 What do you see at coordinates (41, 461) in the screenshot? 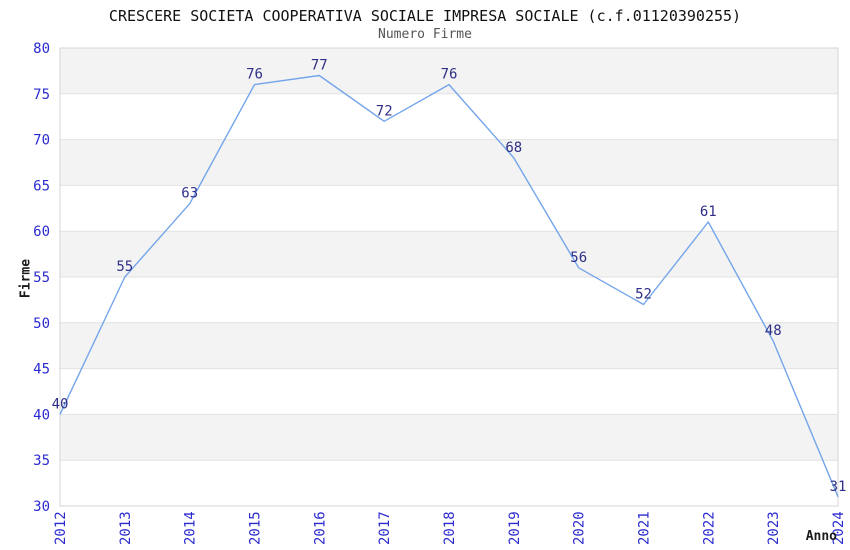
I see `y-tick-label: 35` at bounding box center [41, 461].